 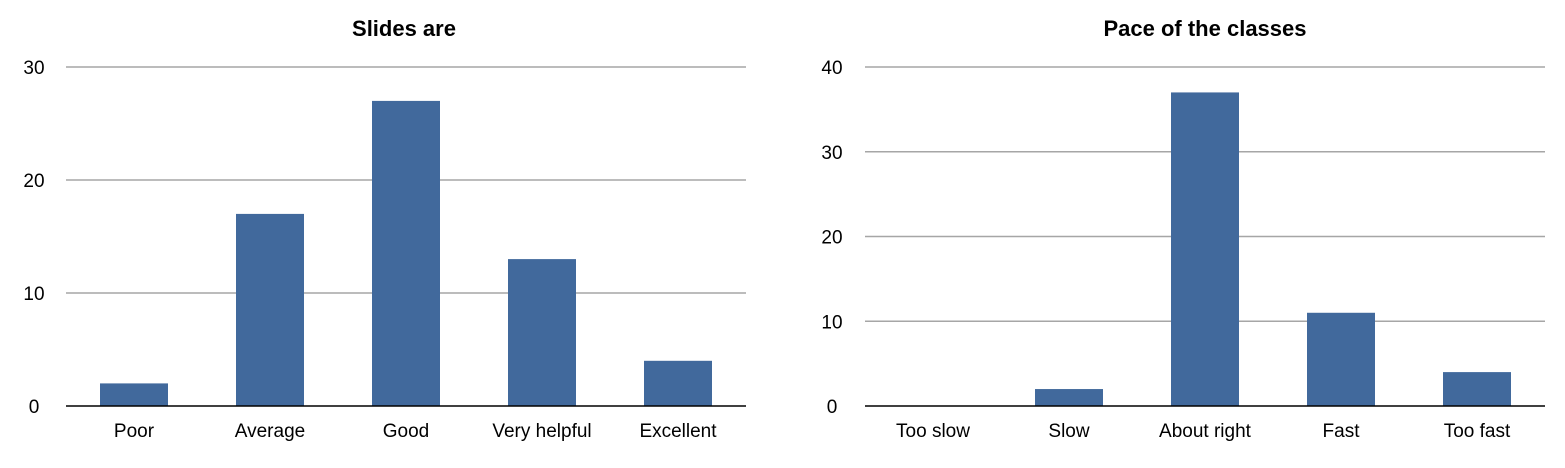 What do you see at coordinates (1477, 431) in the screenshot?
I see `x-category-label: Too fast` at bounding box center [1477, 431].